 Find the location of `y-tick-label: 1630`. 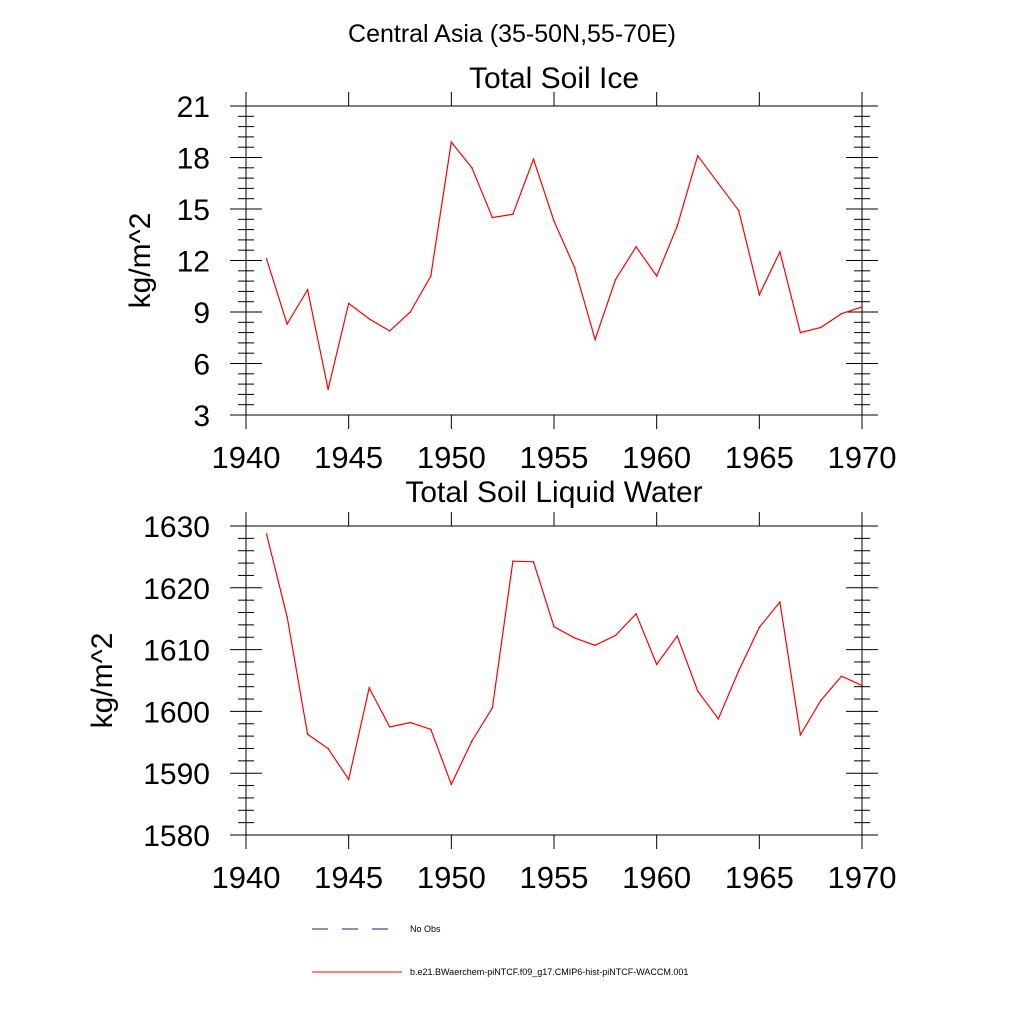

y-tick-label: 1630 is located at coordinates (176, 527).